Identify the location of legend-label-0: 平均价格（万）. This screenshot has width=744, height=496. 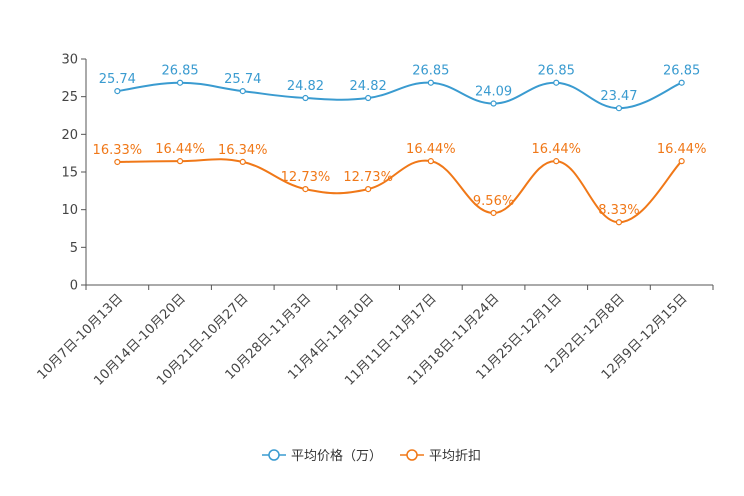
(336, 456).